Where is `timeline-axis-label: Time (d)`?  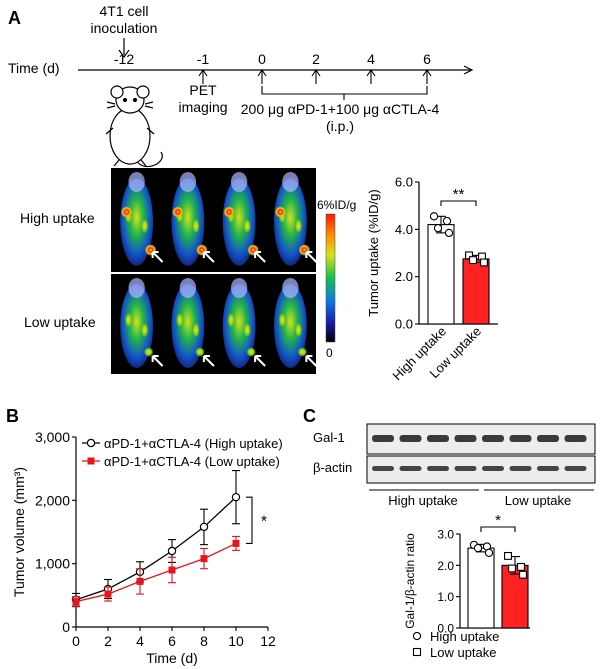
timeline-axis-label: Time (d) is located at coordinates (34, 68).